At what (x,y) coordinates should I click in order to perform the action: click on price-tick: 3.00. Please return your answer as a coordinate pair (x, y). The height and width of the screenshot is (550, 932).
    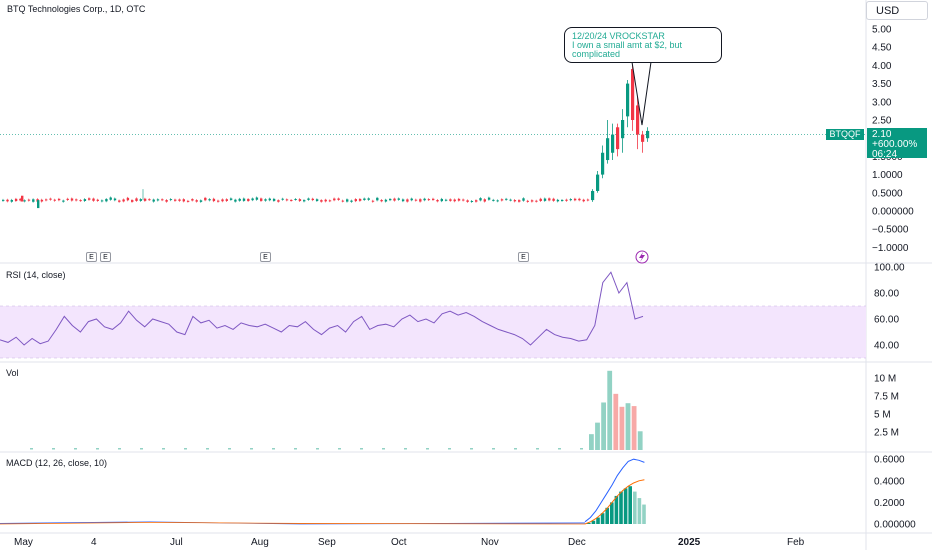
    Looking at the image, I should click on (882, 102).